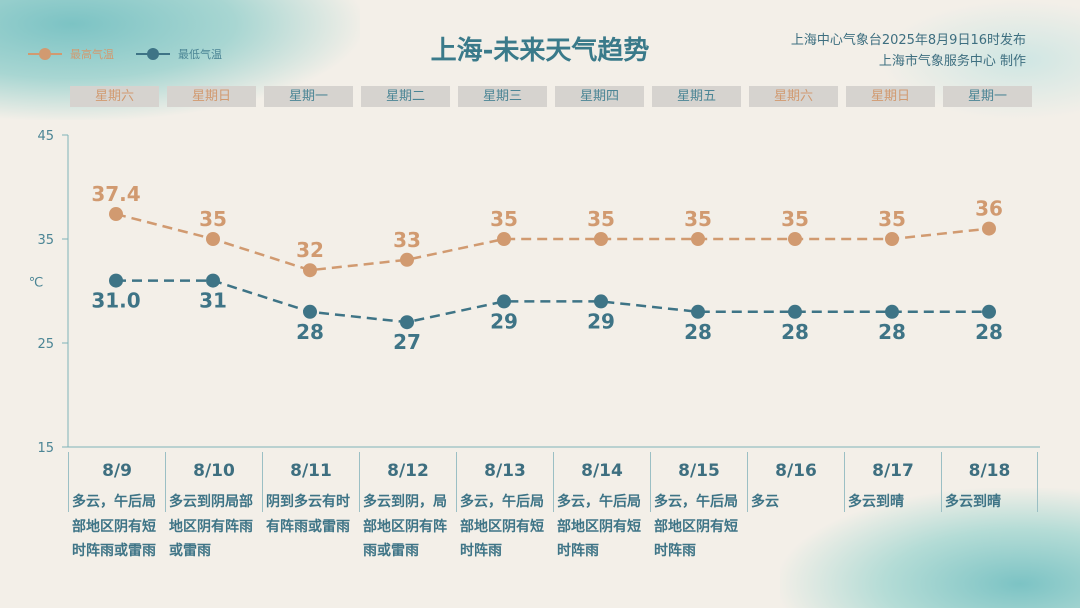  I want to click on day-column: 8/11 阴到多云有时有阵雨或雷雨, so click(310, 493).